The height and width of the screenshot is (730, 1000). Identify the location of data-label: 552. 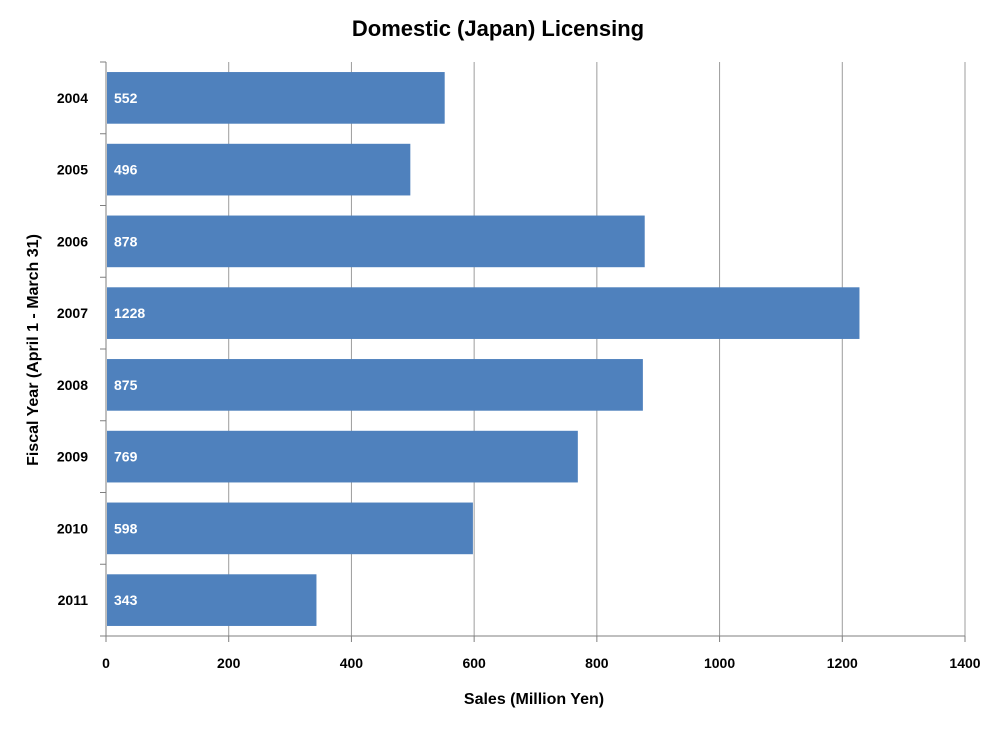
(126, 98).